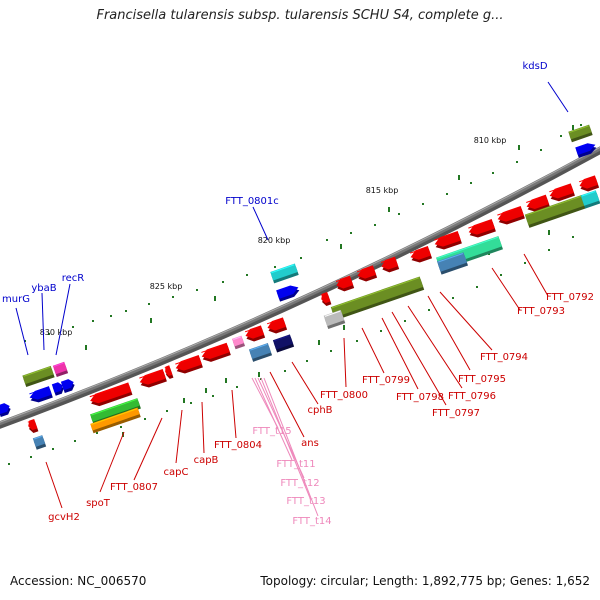 This screenshot has height=600, width=600. What do you see at coordinates (504, 357) in the screenshot?
I see `gene-label-FTT_0794: FTT_0794` at bounding box center [504, 357].